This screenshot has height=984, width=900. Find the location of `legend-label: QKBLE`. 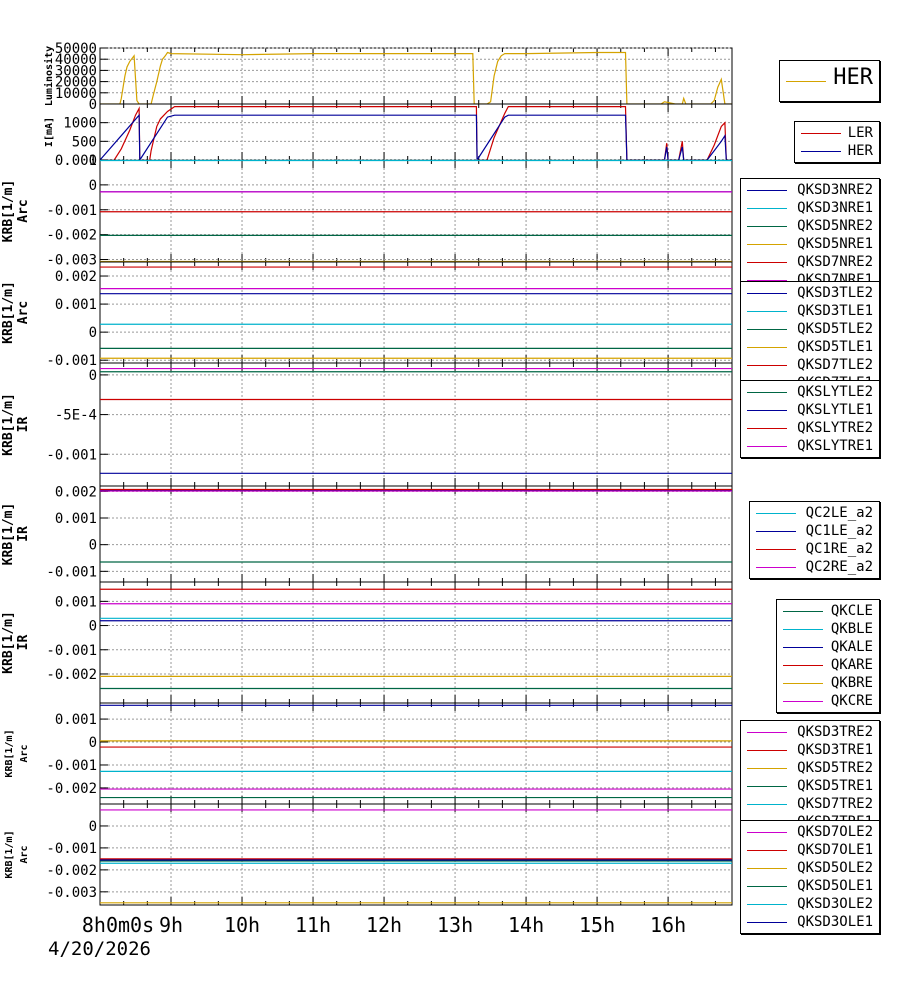

legend-label: QKBLE is located at coordinates (851, 629).